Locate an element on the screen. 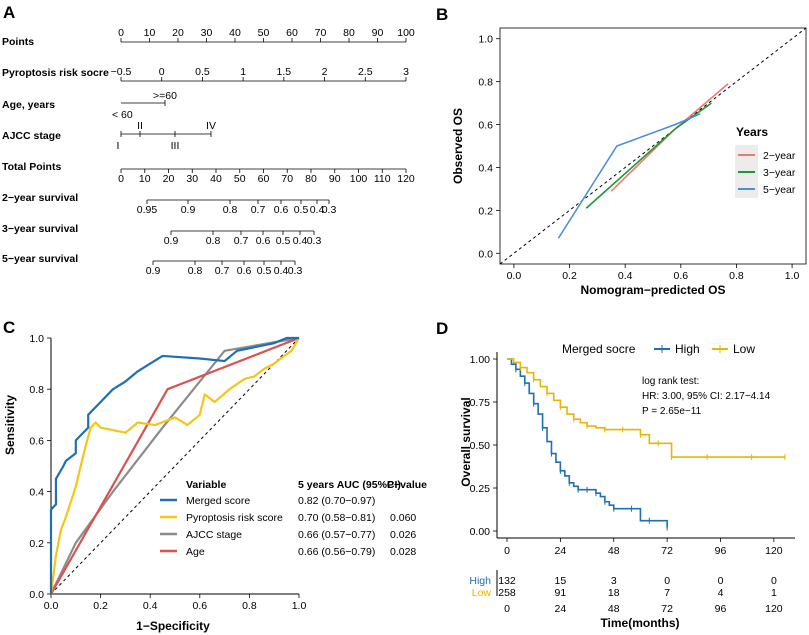 The height and width of the screenshot is (635, 809). total-points-scale: 0 10 20 30 40 50 60 70 80 90 100 110 120 is located at coordinates (266, 176).